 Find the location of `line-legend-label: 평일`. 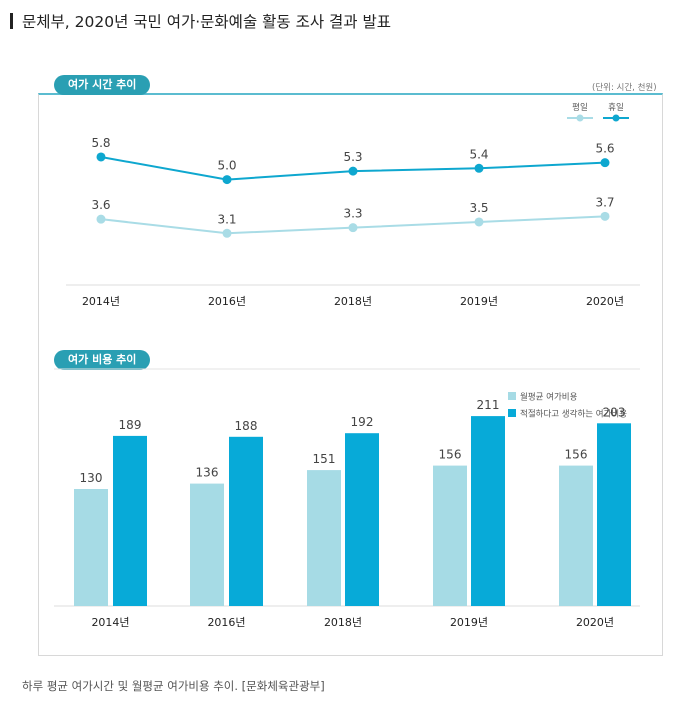

line-legend-label: 평일 is located at coordinates (580, 107).